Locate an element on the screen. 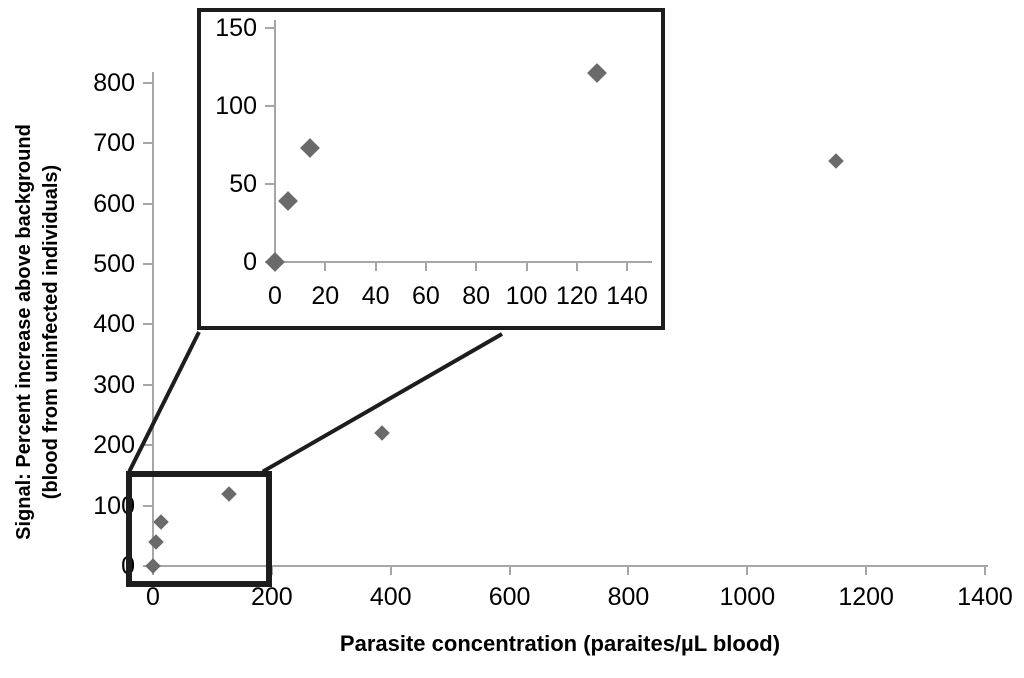  zoom-callout-line-left is located at coordinates (164, 402).